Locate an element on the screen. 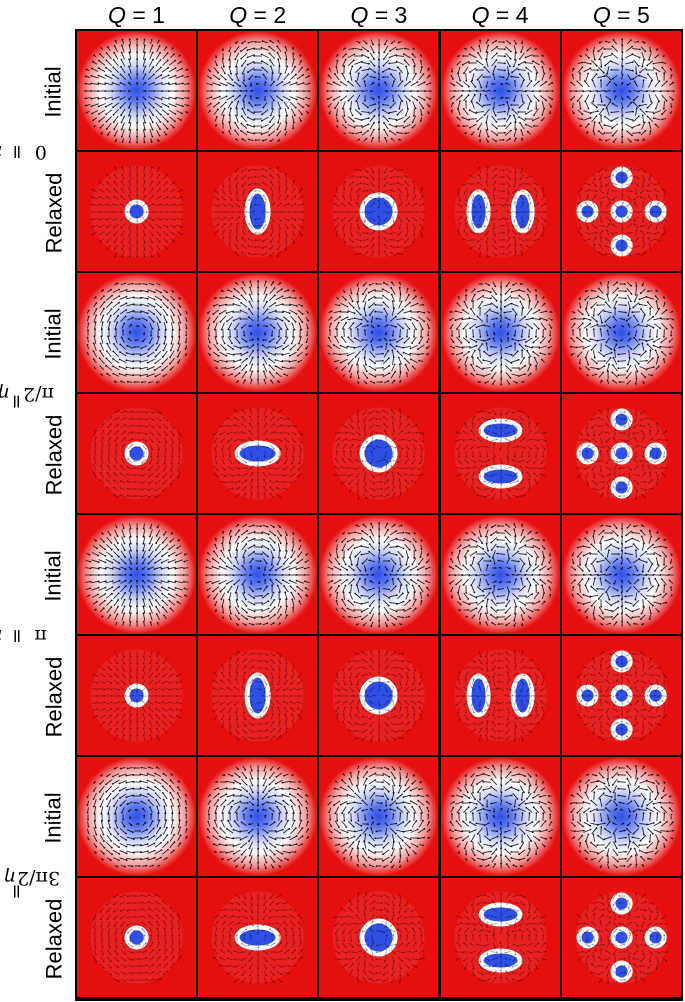  column-header-value: 2 is located at coordinates (280, 15).